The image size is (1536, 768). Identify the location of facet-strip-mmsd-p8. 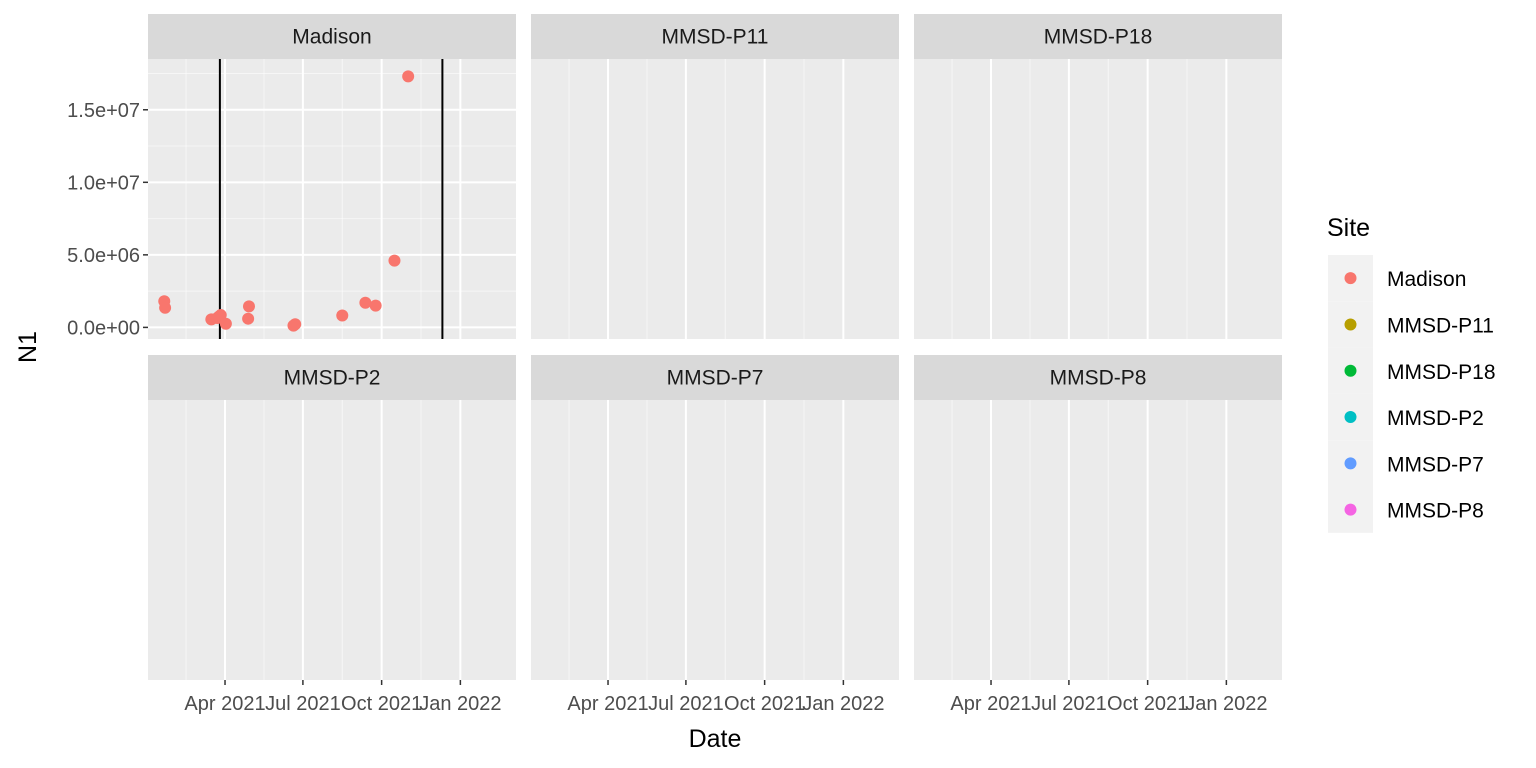
(1098, 377).